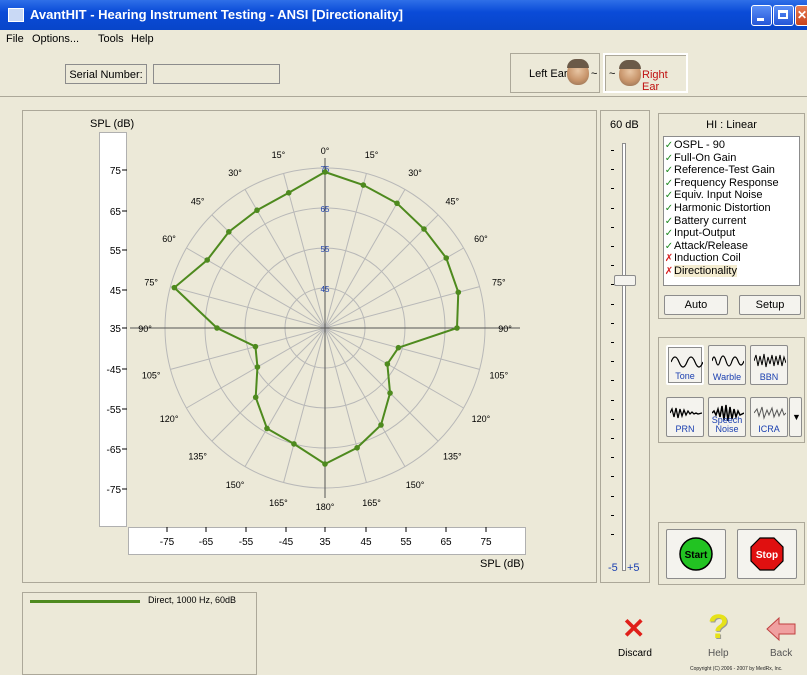 The height and width of the screenshot is (675, 807). I want to click on minimize-button, so click(761, 15).